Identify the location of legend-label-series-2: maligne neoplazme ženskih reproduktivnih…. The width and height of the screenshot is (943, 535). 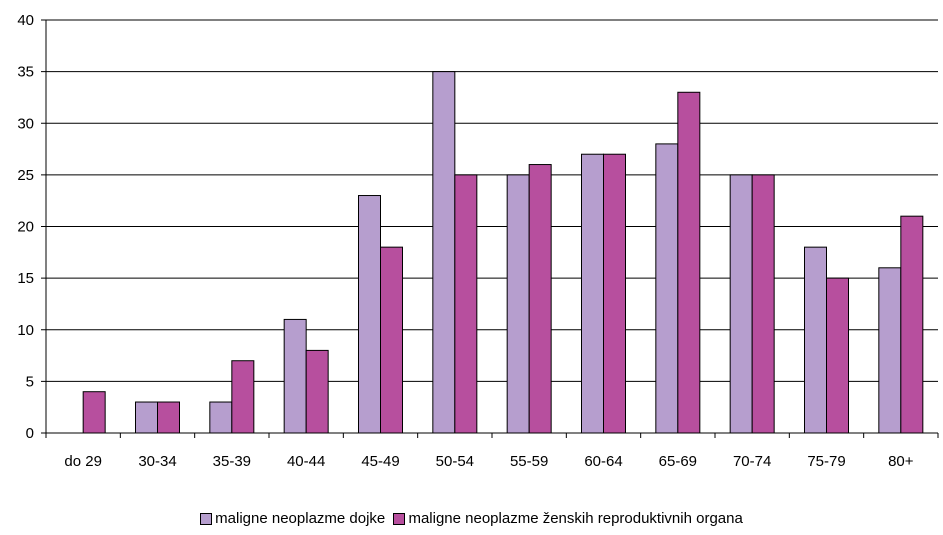
(575, 518).